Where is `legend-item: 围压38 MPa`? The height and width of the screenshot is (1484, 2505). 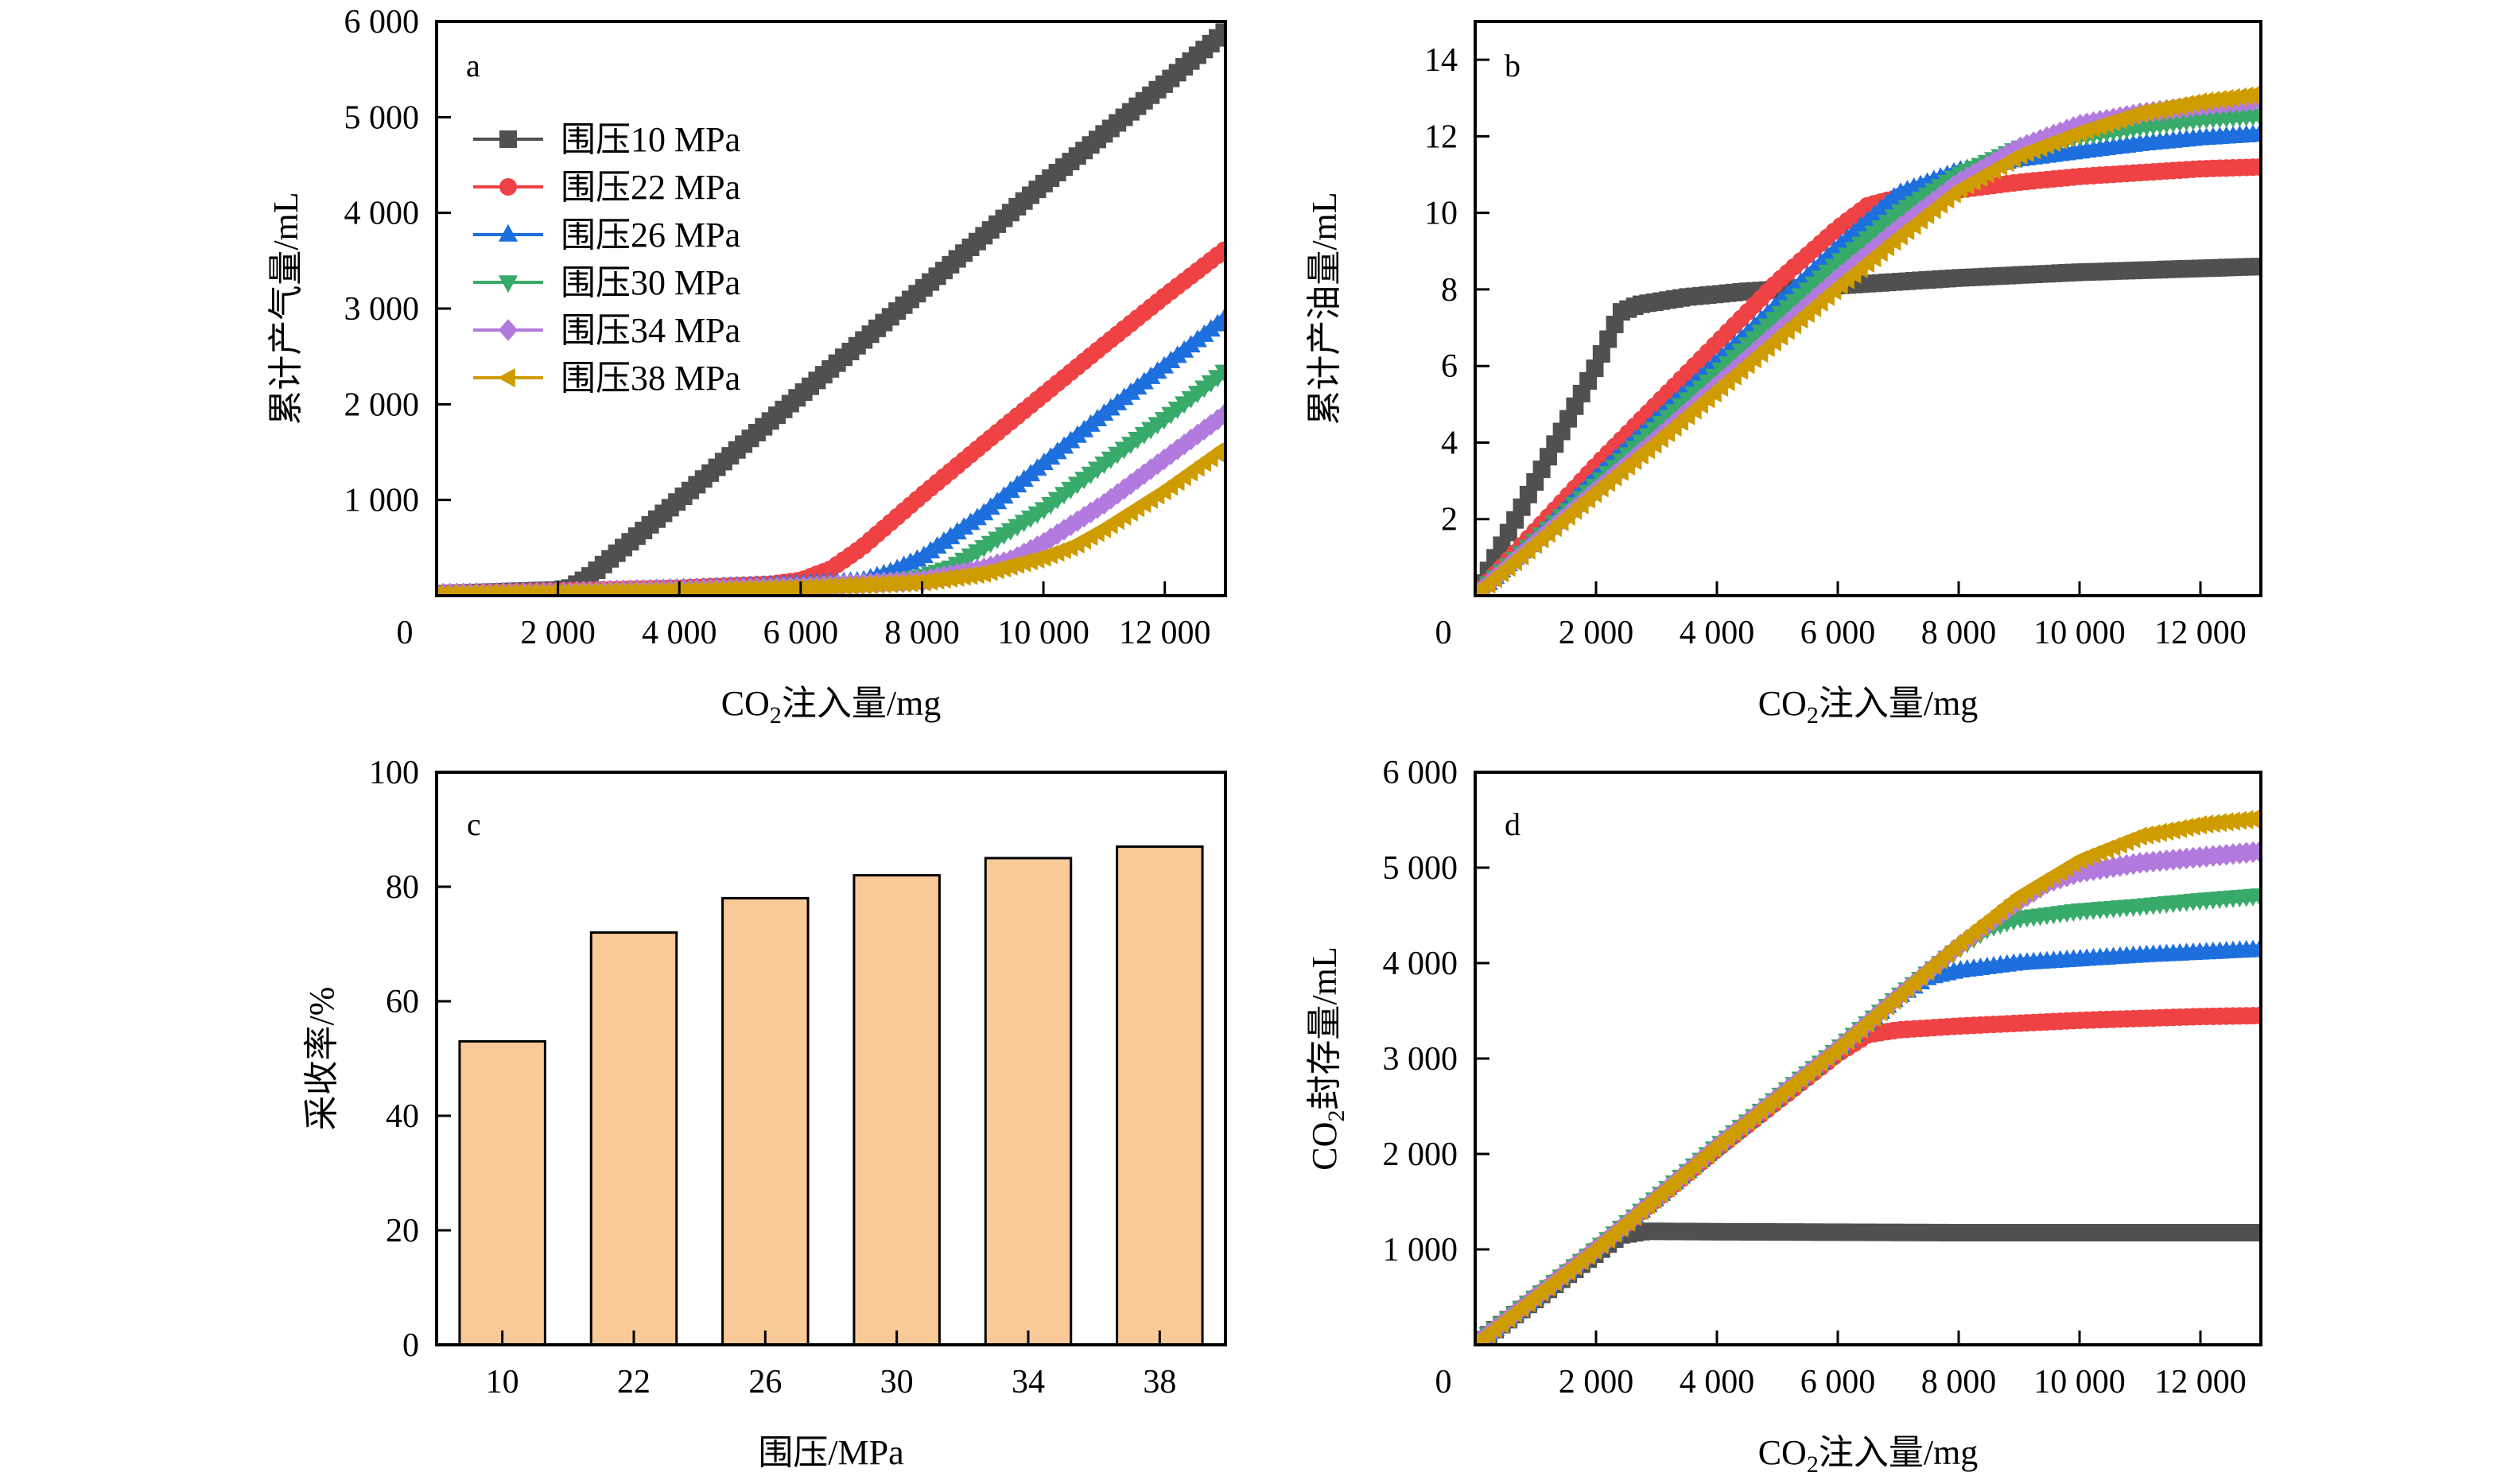
legend-item: 围压38 MPa is located at coordinates (606, 378).